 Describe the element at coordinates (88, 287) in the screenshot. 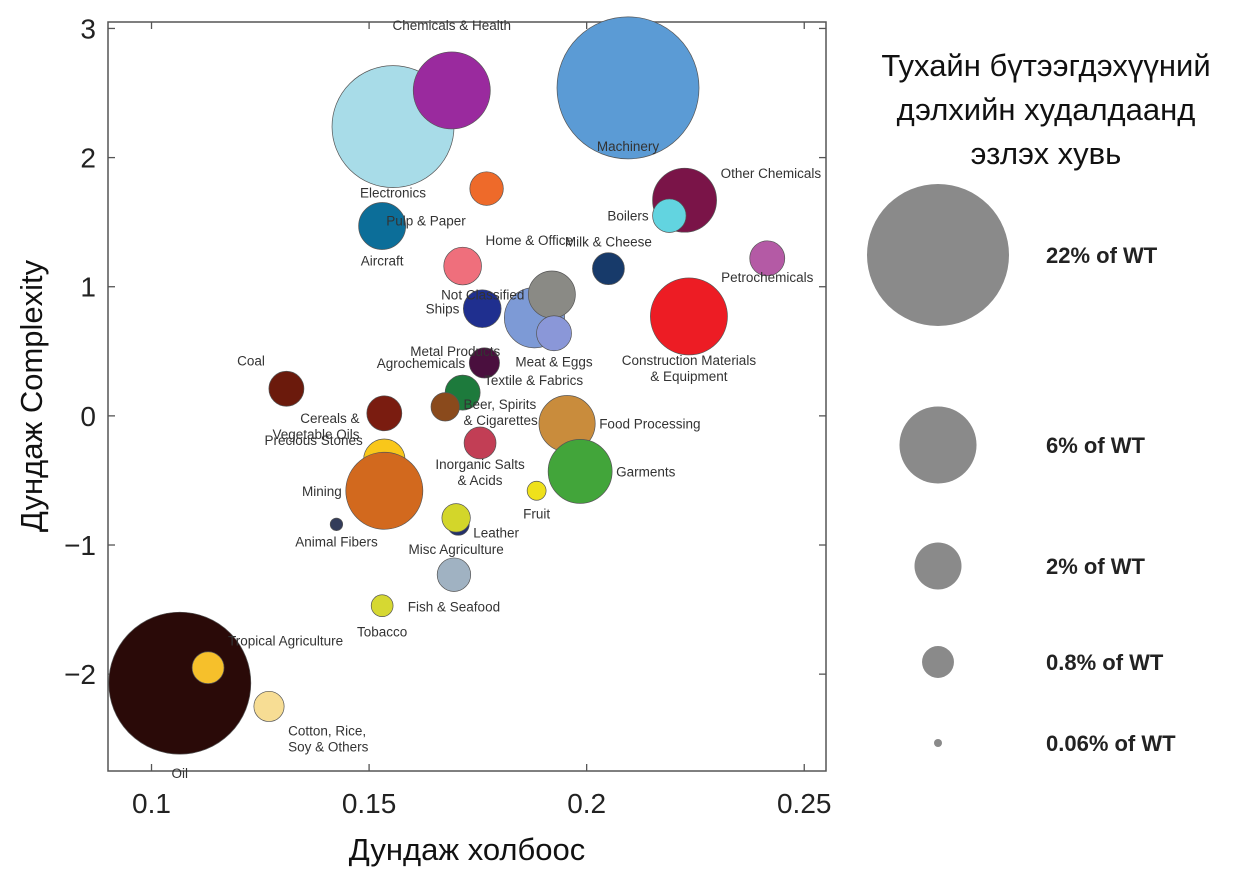

I see `y-tick-label: 1` at that location.